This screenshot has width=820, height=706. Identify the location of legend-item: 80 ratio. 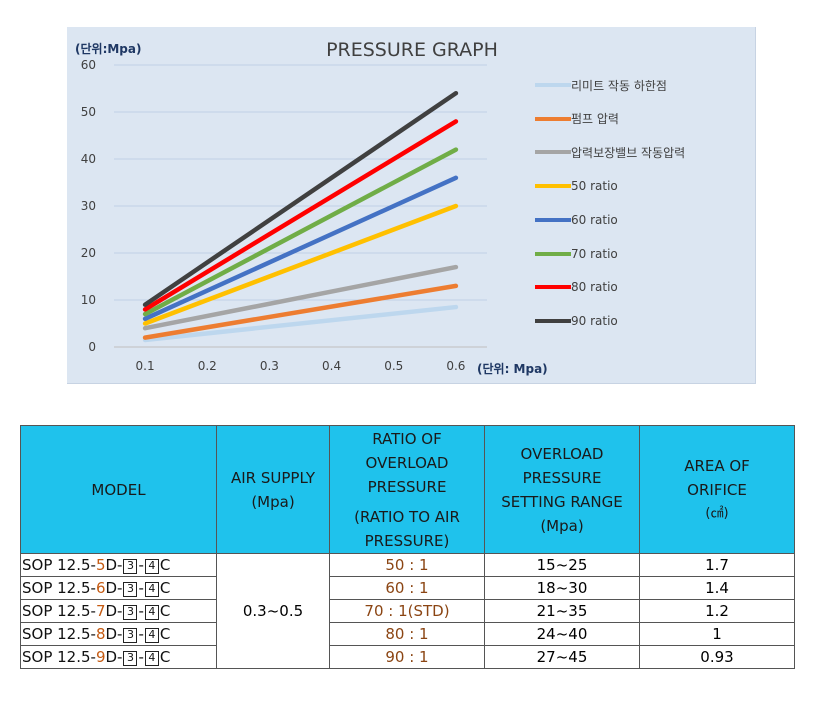
(576, 287).